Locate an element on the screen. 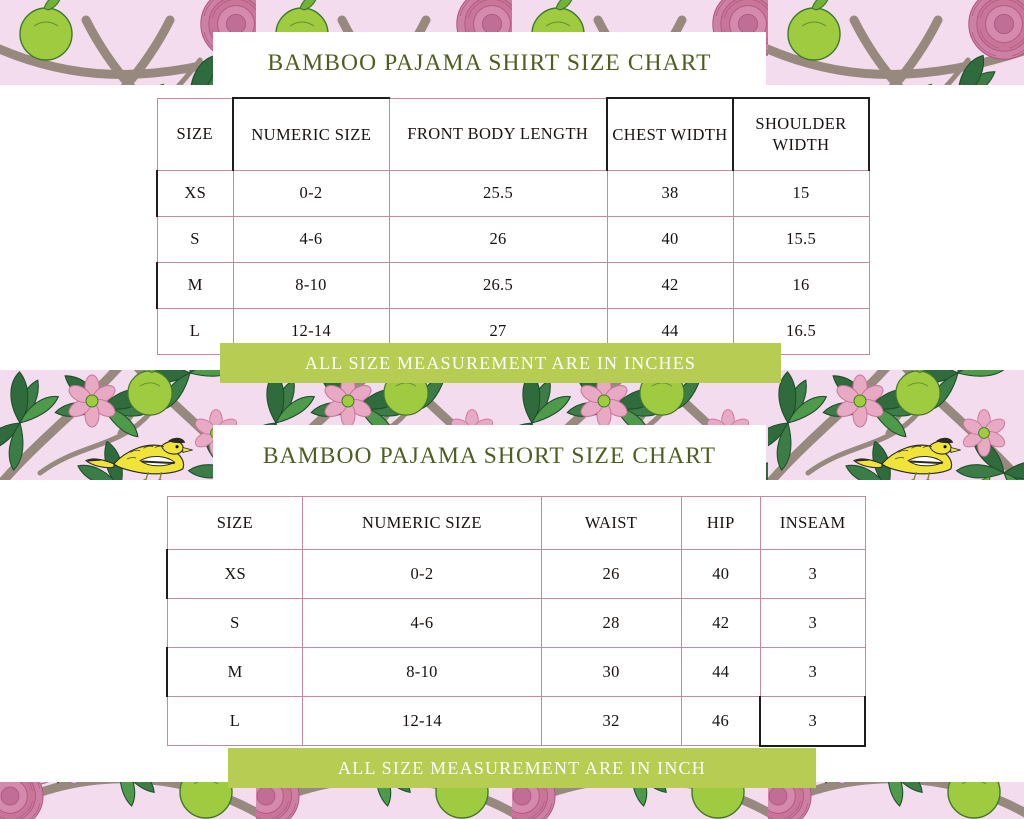 The width and height of the screenshot is (1024, 819). table-row: M 8-10 26.5 42 16 is located at coordinates (513, 285).